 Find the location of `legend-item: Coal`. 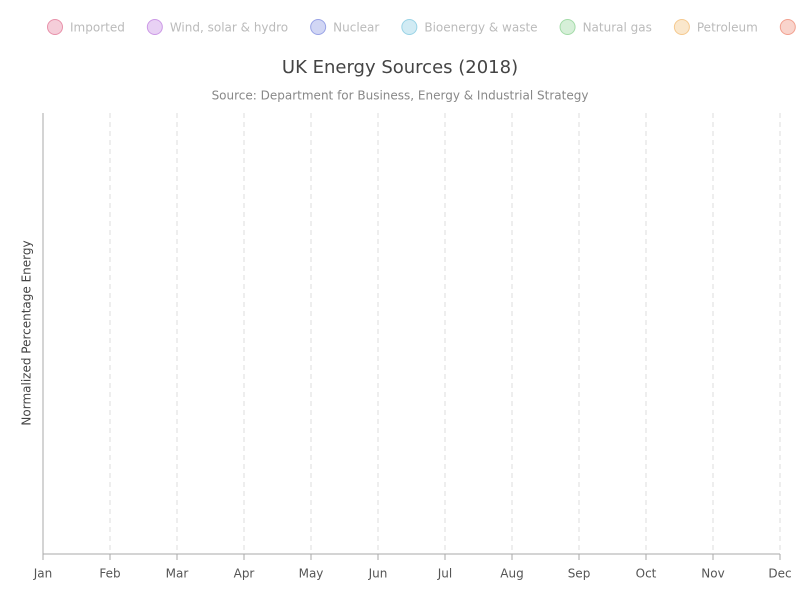

legend-item: Coal is located at coordinates (789, 27).